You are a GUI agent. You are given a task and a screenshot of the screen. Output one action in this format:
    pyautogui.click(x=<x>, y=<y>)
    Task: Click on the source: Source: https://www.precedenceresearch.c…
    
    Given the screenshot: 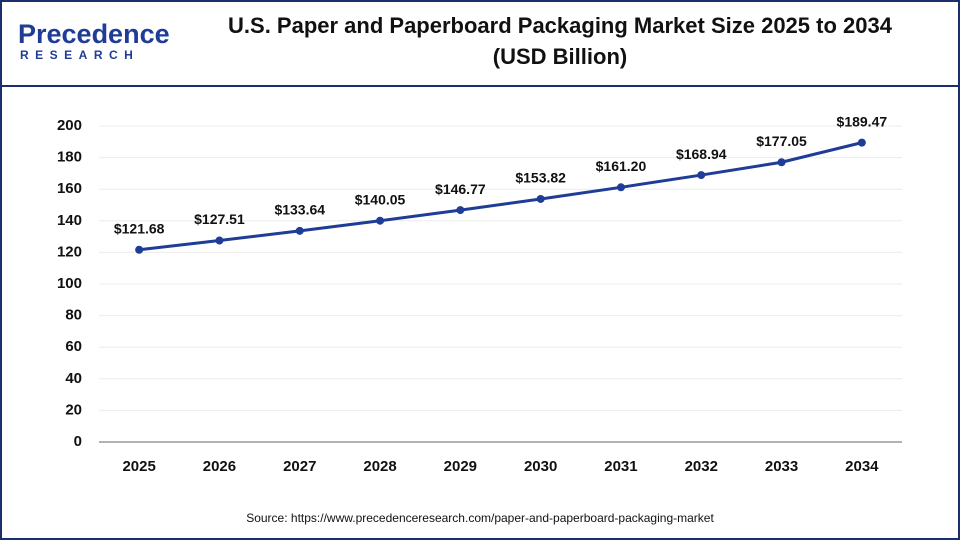 What is the action you would take?
    pyautogui.click(x=480, y=518)
    